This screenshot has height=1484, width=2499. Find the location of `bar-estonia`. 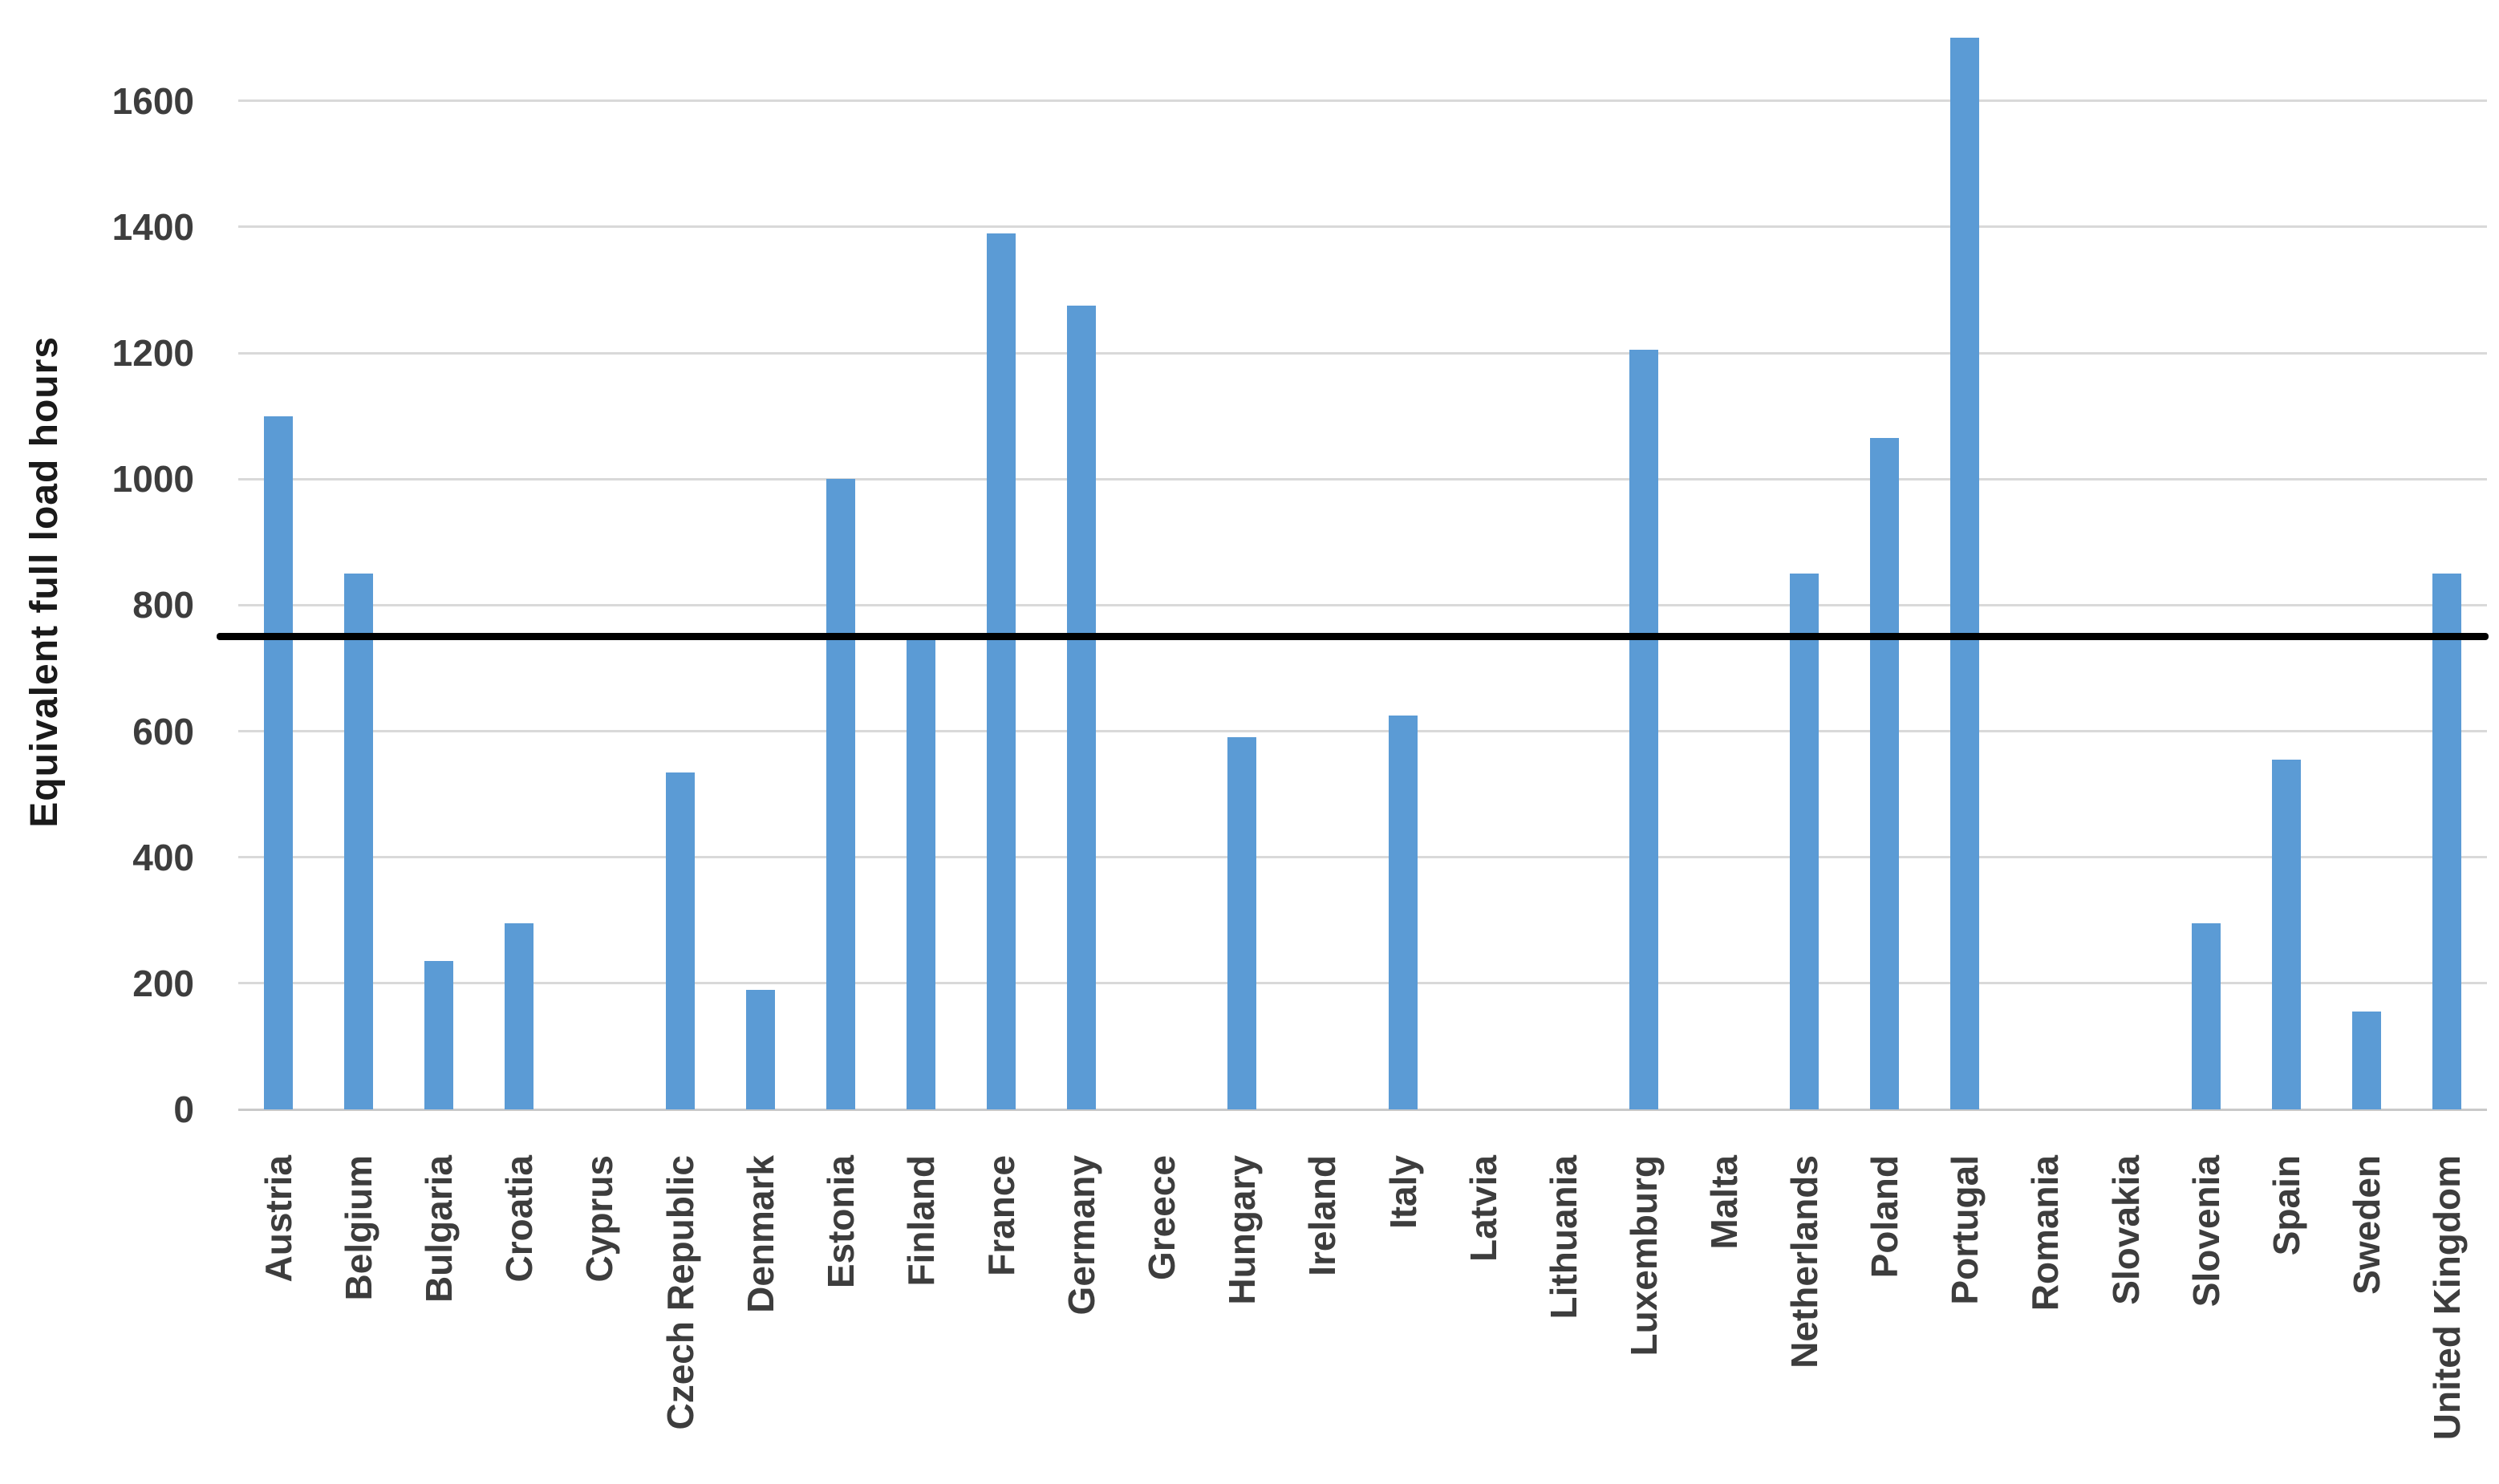

bar-estonia is located at coordinates (840, 794).